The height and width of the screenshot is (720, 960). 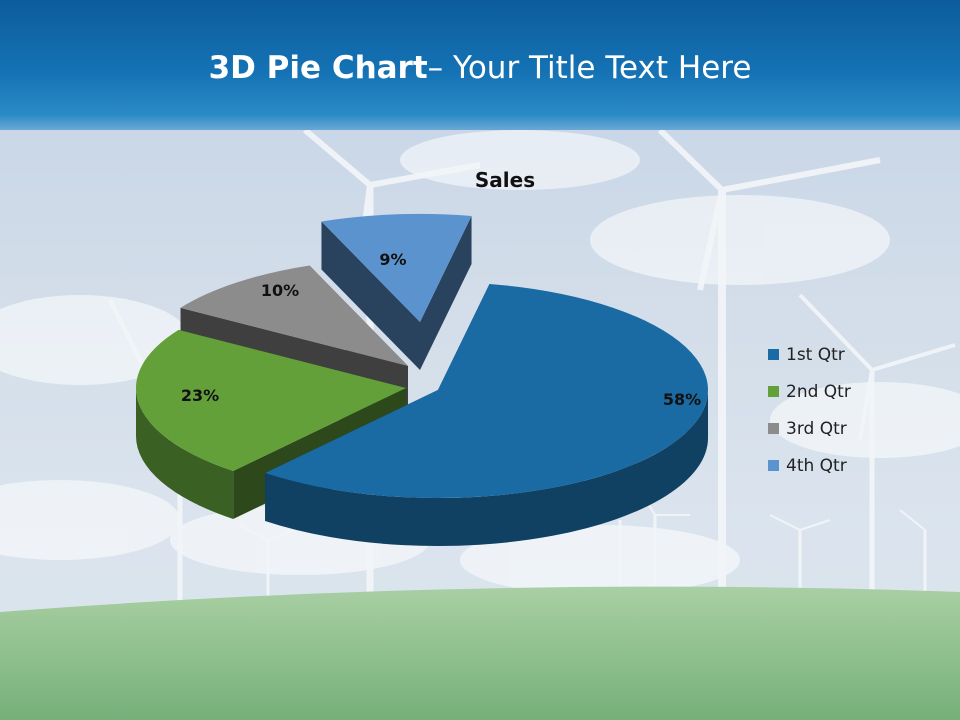 What do you see at coordinates (818, 391) in the screenshot?
I see `legend-label-2: 2nd Qtr` at bounding box center [818, 391].